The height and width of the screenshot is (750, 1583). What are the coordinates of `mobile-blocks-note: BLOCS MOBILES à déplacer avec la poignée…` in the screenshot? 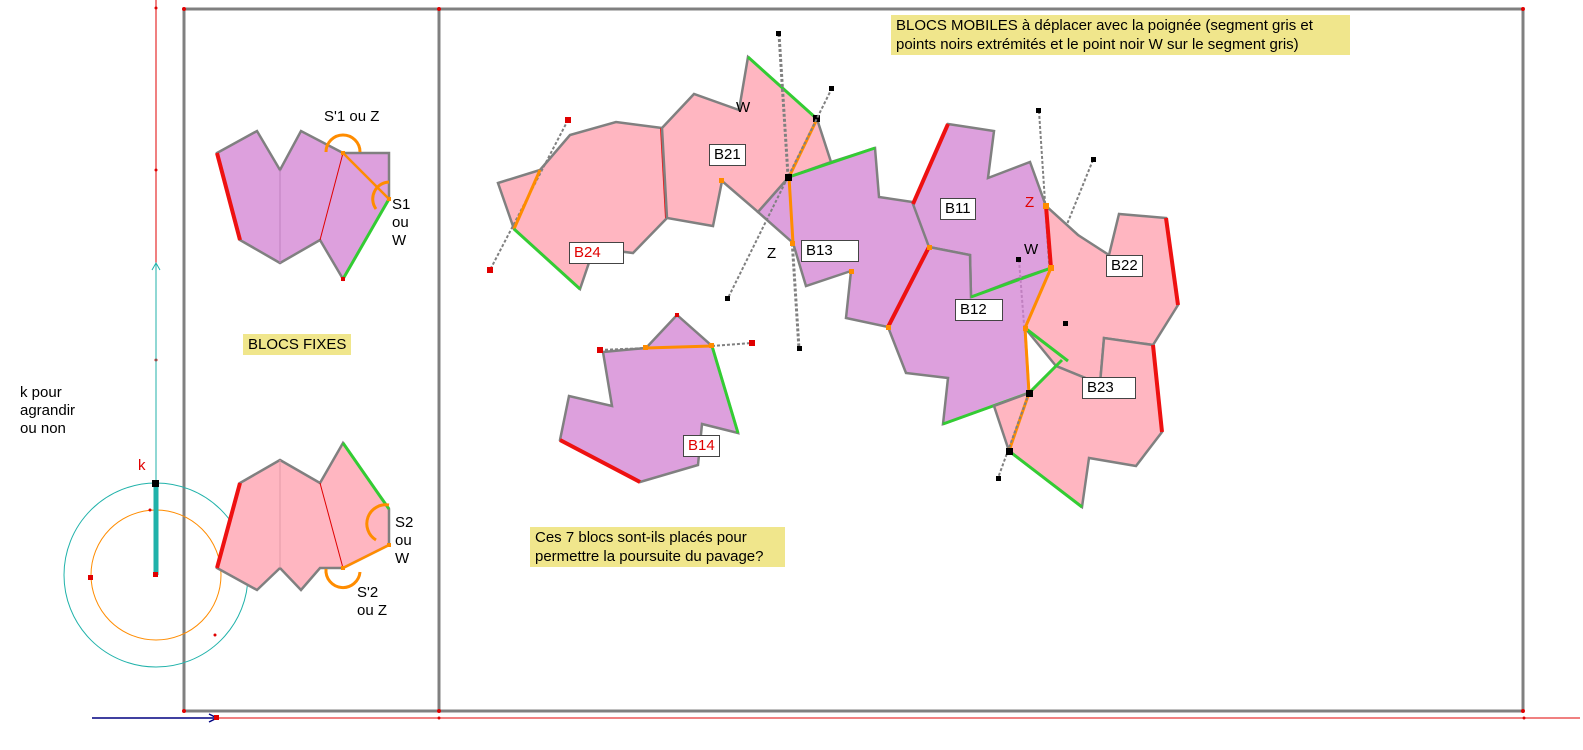 It's located at (1120, 35).